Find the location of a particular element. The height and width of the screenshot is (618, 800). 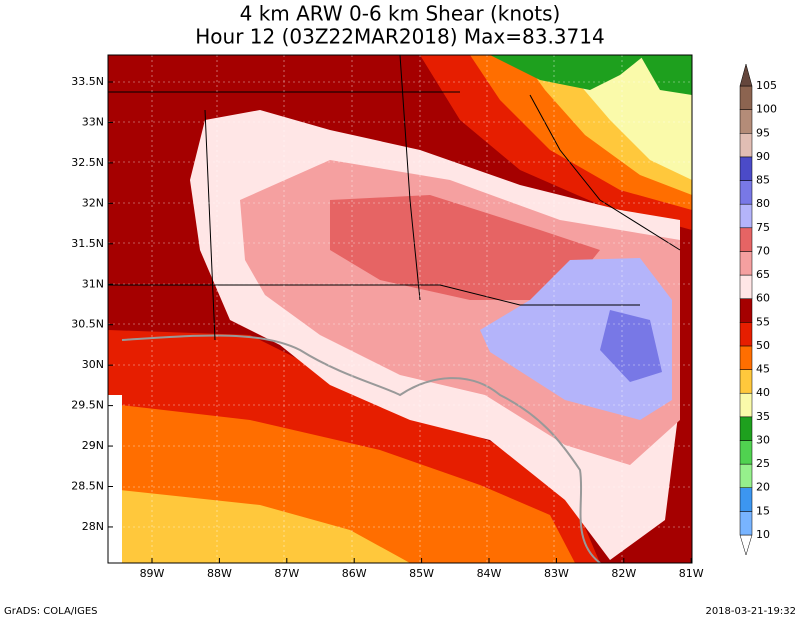

colorbar-label: 75 is located at coordinates (763, 227).